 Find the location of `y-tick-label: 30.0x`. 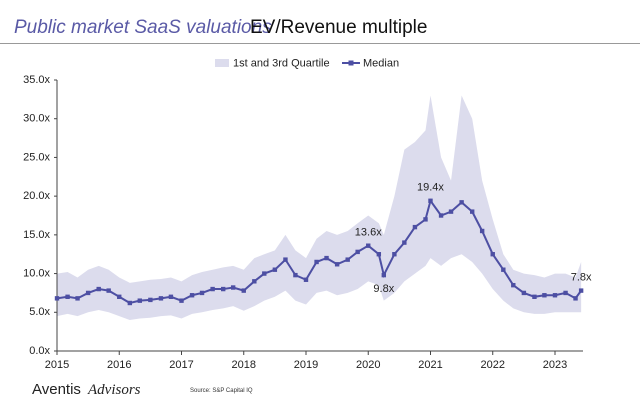

y-tick-label: 30.0x is located at coordinates (36, 119).